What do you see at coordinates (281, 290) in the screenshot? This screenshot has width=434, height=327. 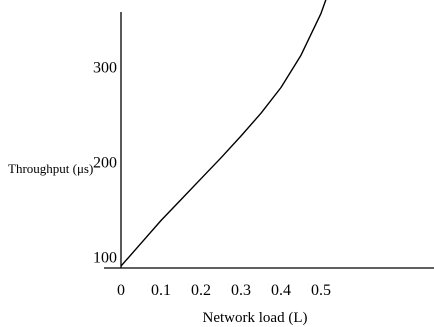 I see `x-tick-label: 0.4` at bounding box center [281, 290].